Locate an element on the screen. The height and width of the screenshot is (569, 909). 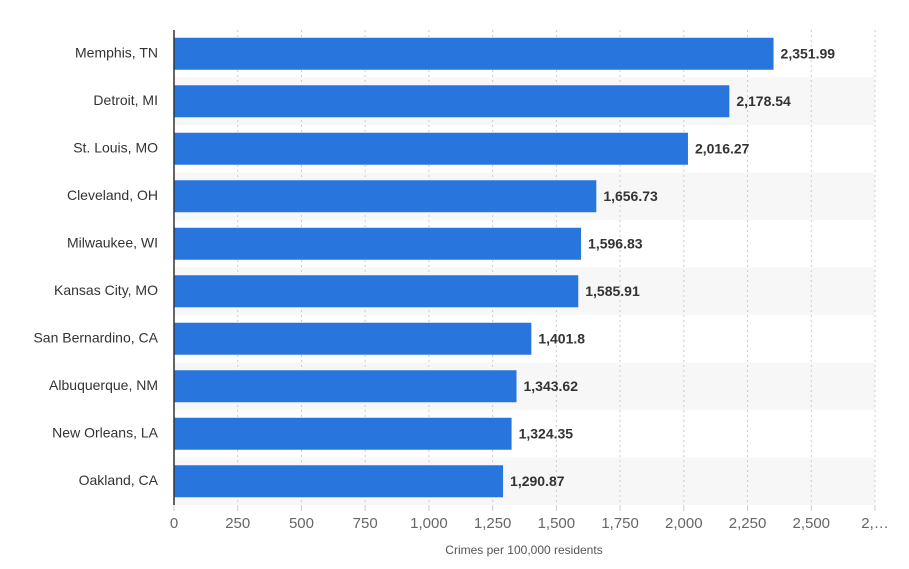
x-tick-label: 1,250 is located at coordinates (493, 523).